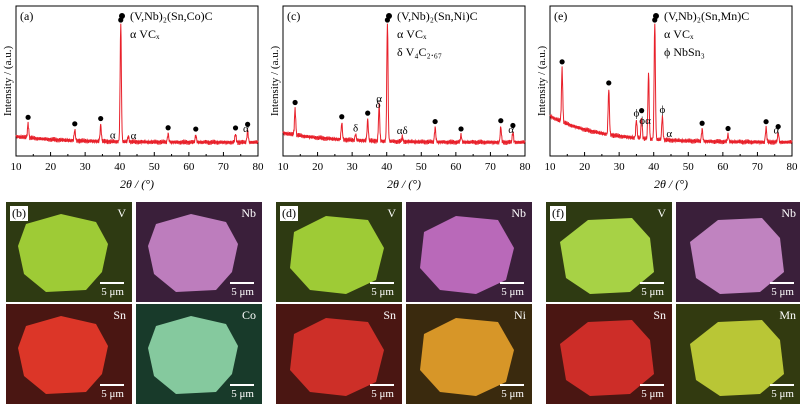 The height and width of the screenshot is (407, 800). I want to click on element-label: Nb, so click(788, 213).